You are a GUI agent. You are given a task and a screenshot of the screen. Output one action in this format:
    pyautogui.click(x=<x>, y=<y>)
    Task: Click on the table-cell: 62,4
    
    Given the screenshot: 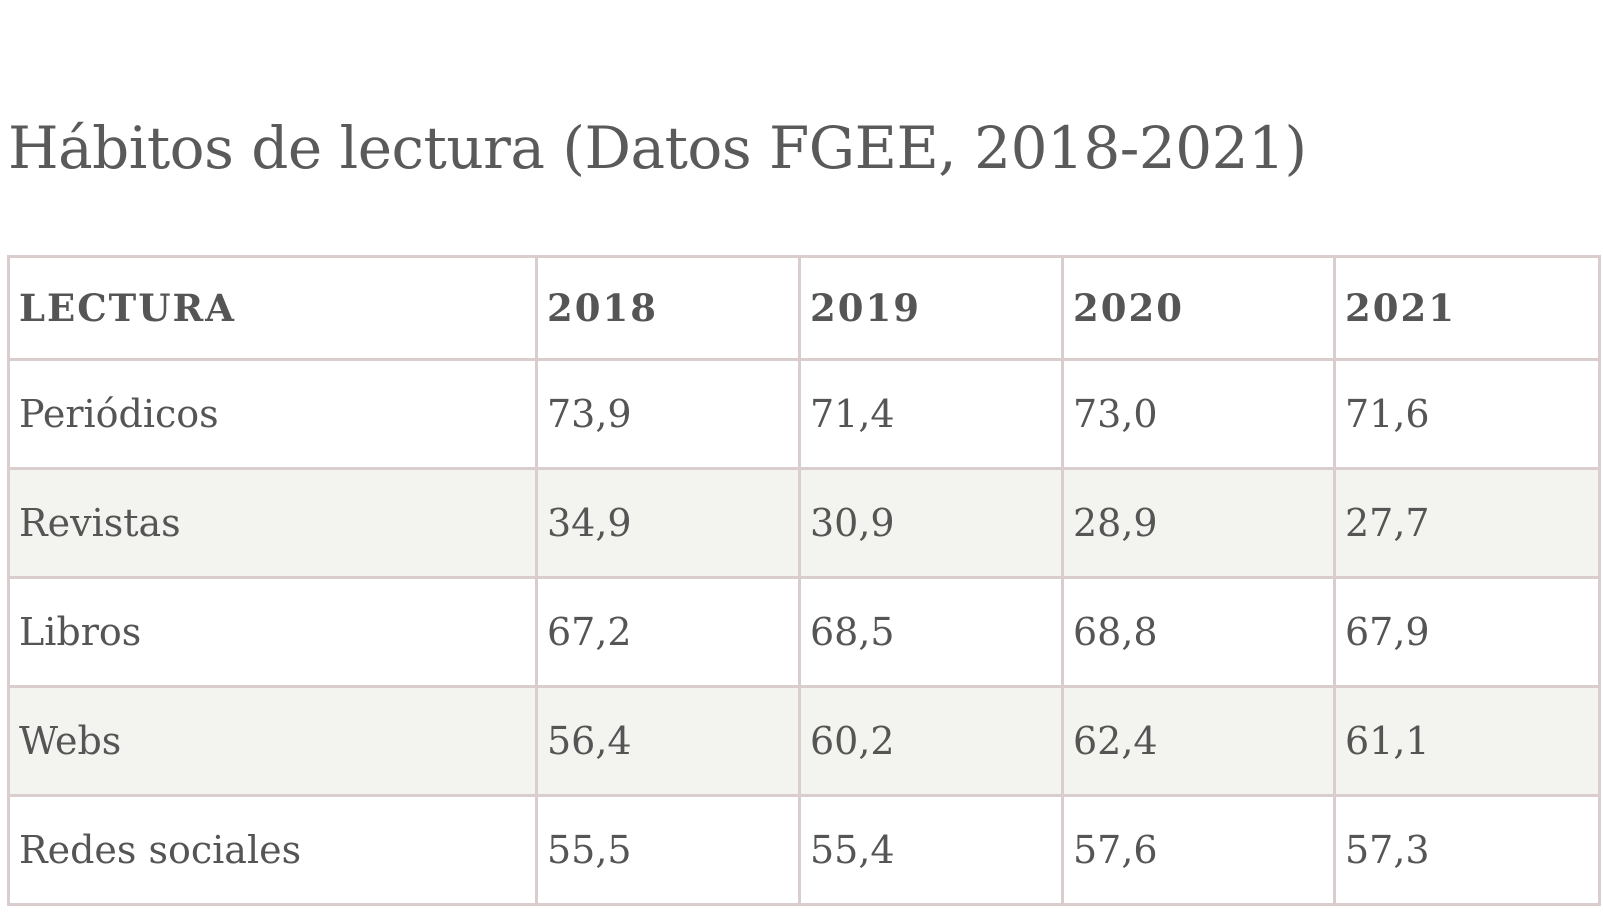 What is the action you would take?
    pyautogui.click(x=1198, y=741)
    